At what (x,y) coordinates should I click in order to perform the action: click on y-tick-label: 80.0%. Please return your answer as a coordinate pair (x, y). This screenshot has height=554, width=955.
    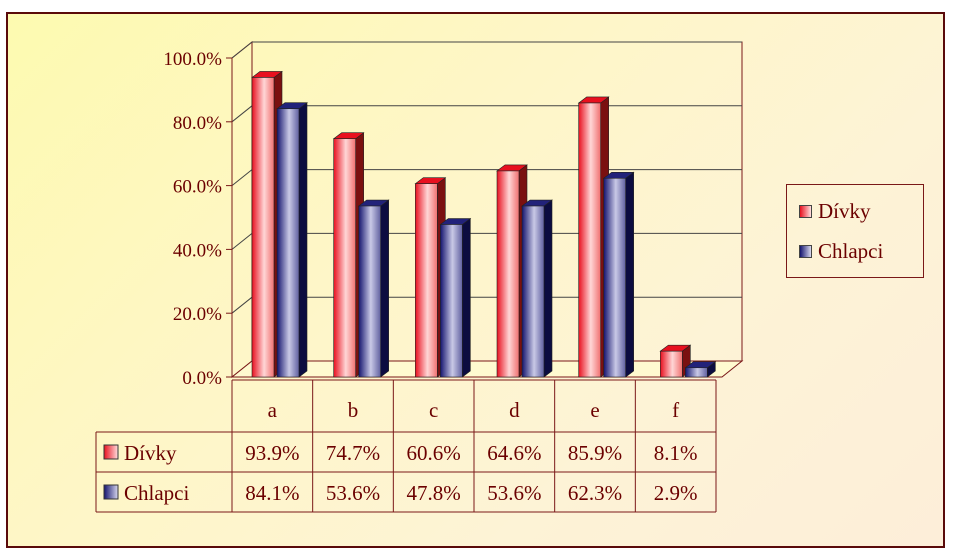
    Looking at the image, I should click on (197, 123).